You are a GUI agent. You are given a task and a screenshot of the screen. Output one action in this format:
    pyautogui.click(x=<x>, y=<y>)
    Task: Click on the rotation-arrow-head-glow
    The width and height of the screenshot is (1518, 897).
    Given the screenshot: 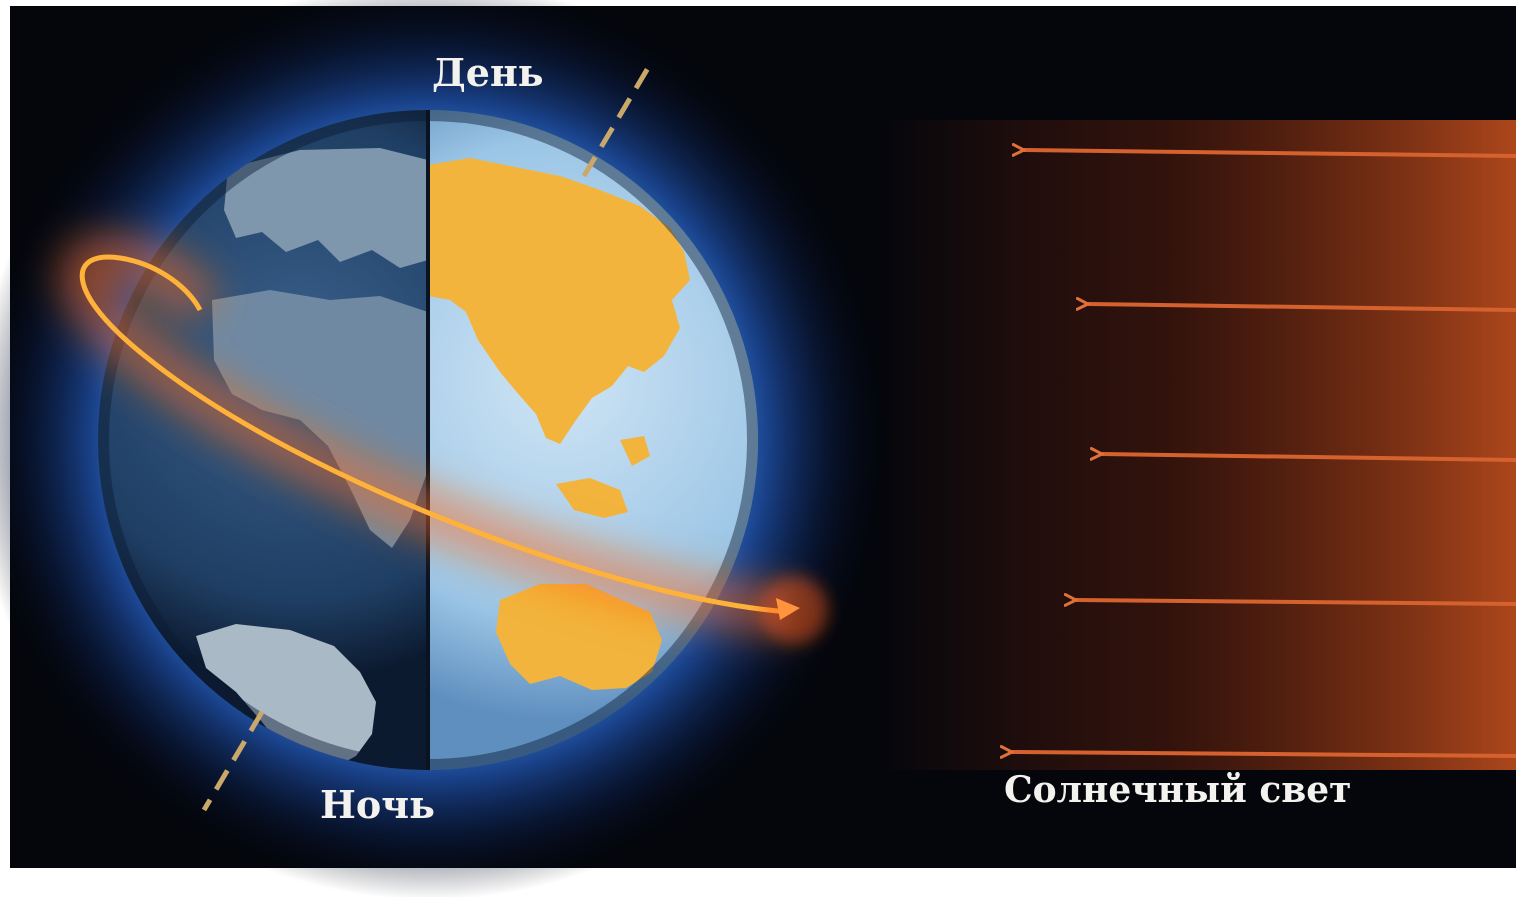 What is the action you would take?
    pyautogui.click(x=794, y=610)
    